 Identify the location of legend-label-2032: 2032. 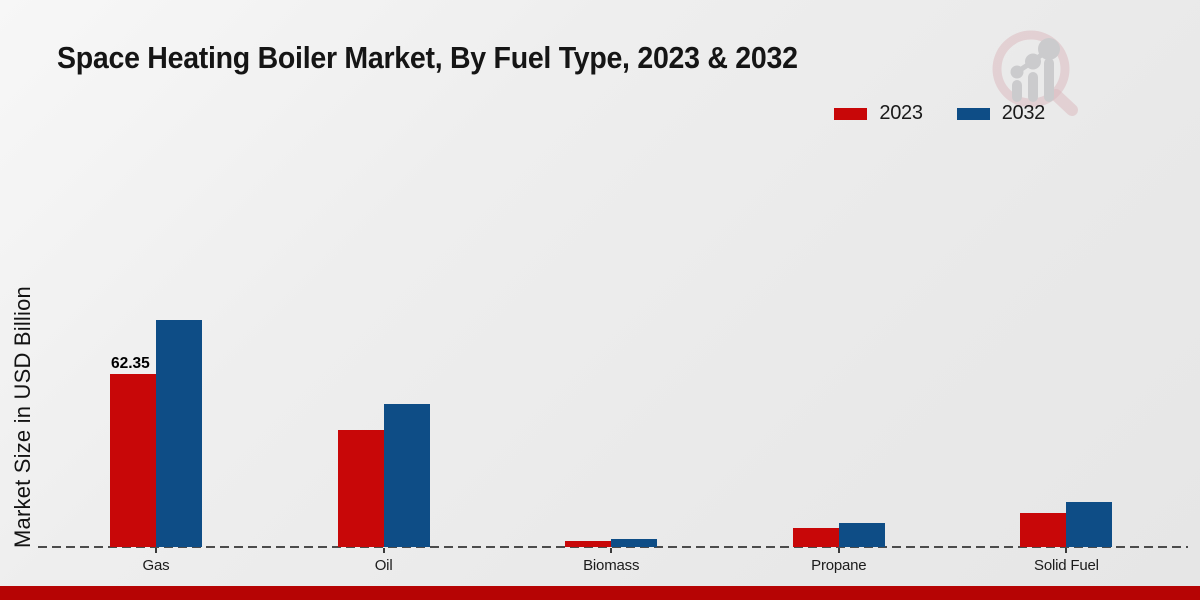
(1023, 113).